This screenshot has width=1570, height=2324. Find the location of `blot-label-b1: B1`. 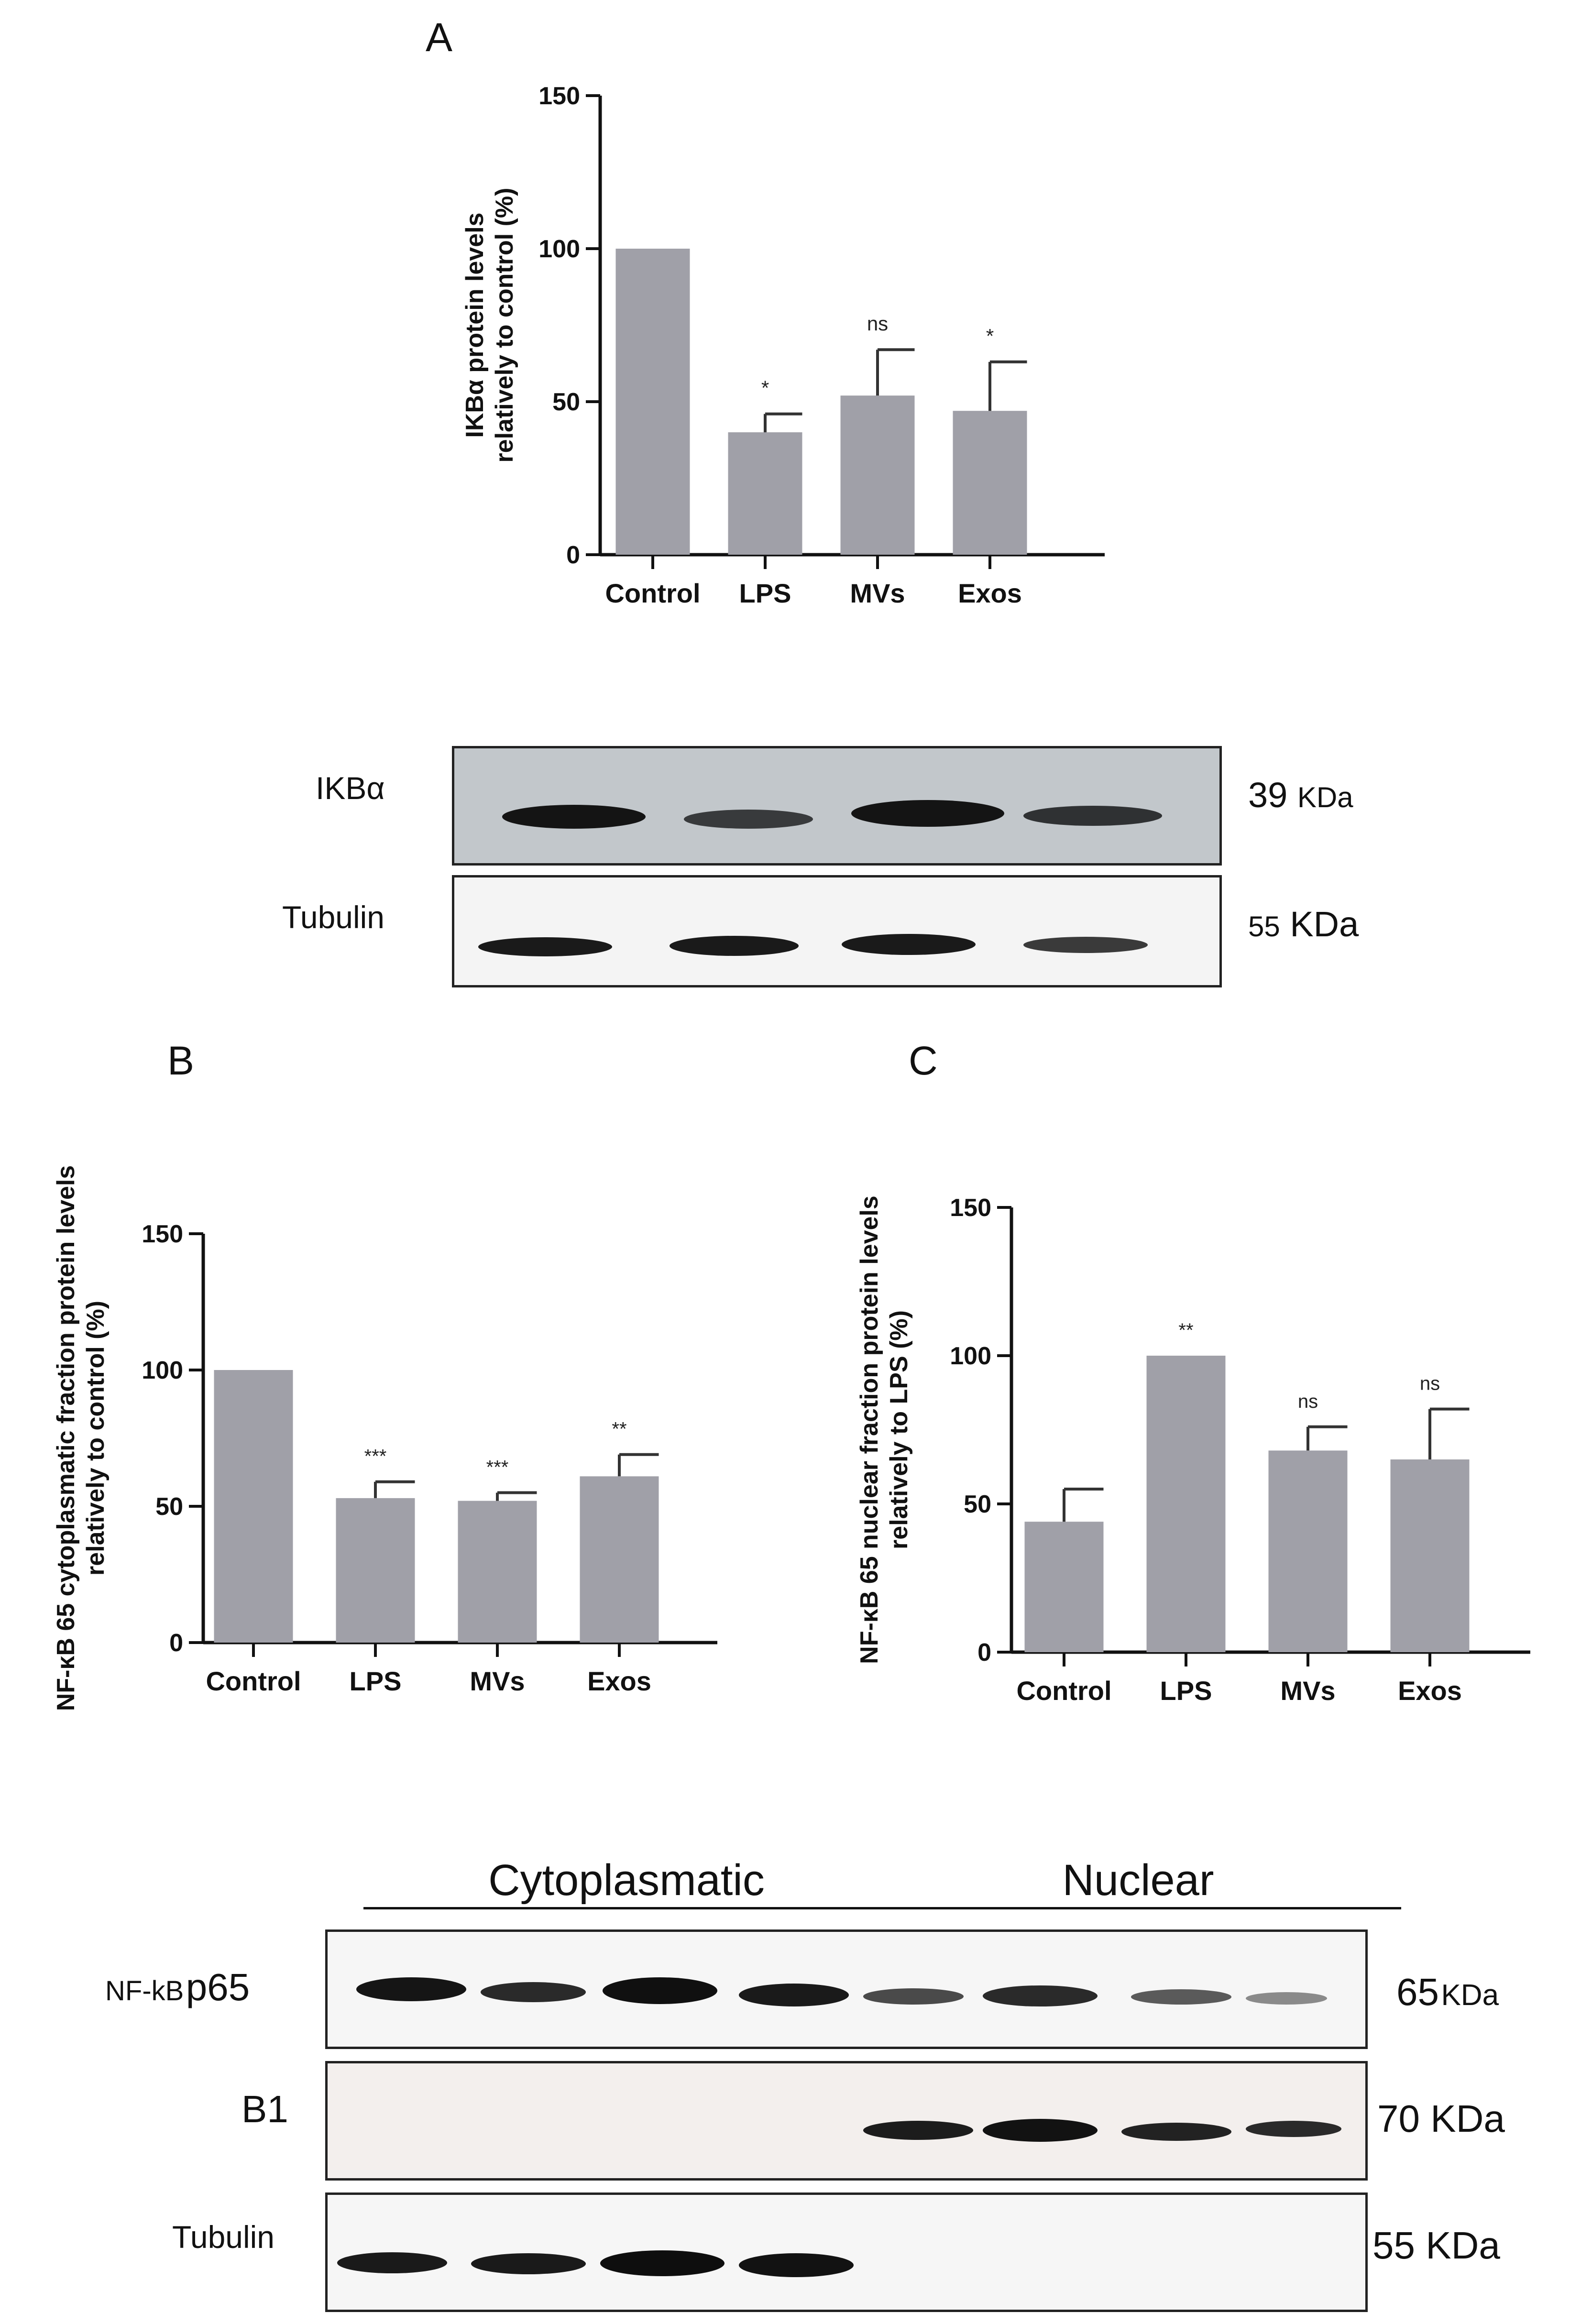

blot-label-b1: B1 is located at coordinates (265, 2109).